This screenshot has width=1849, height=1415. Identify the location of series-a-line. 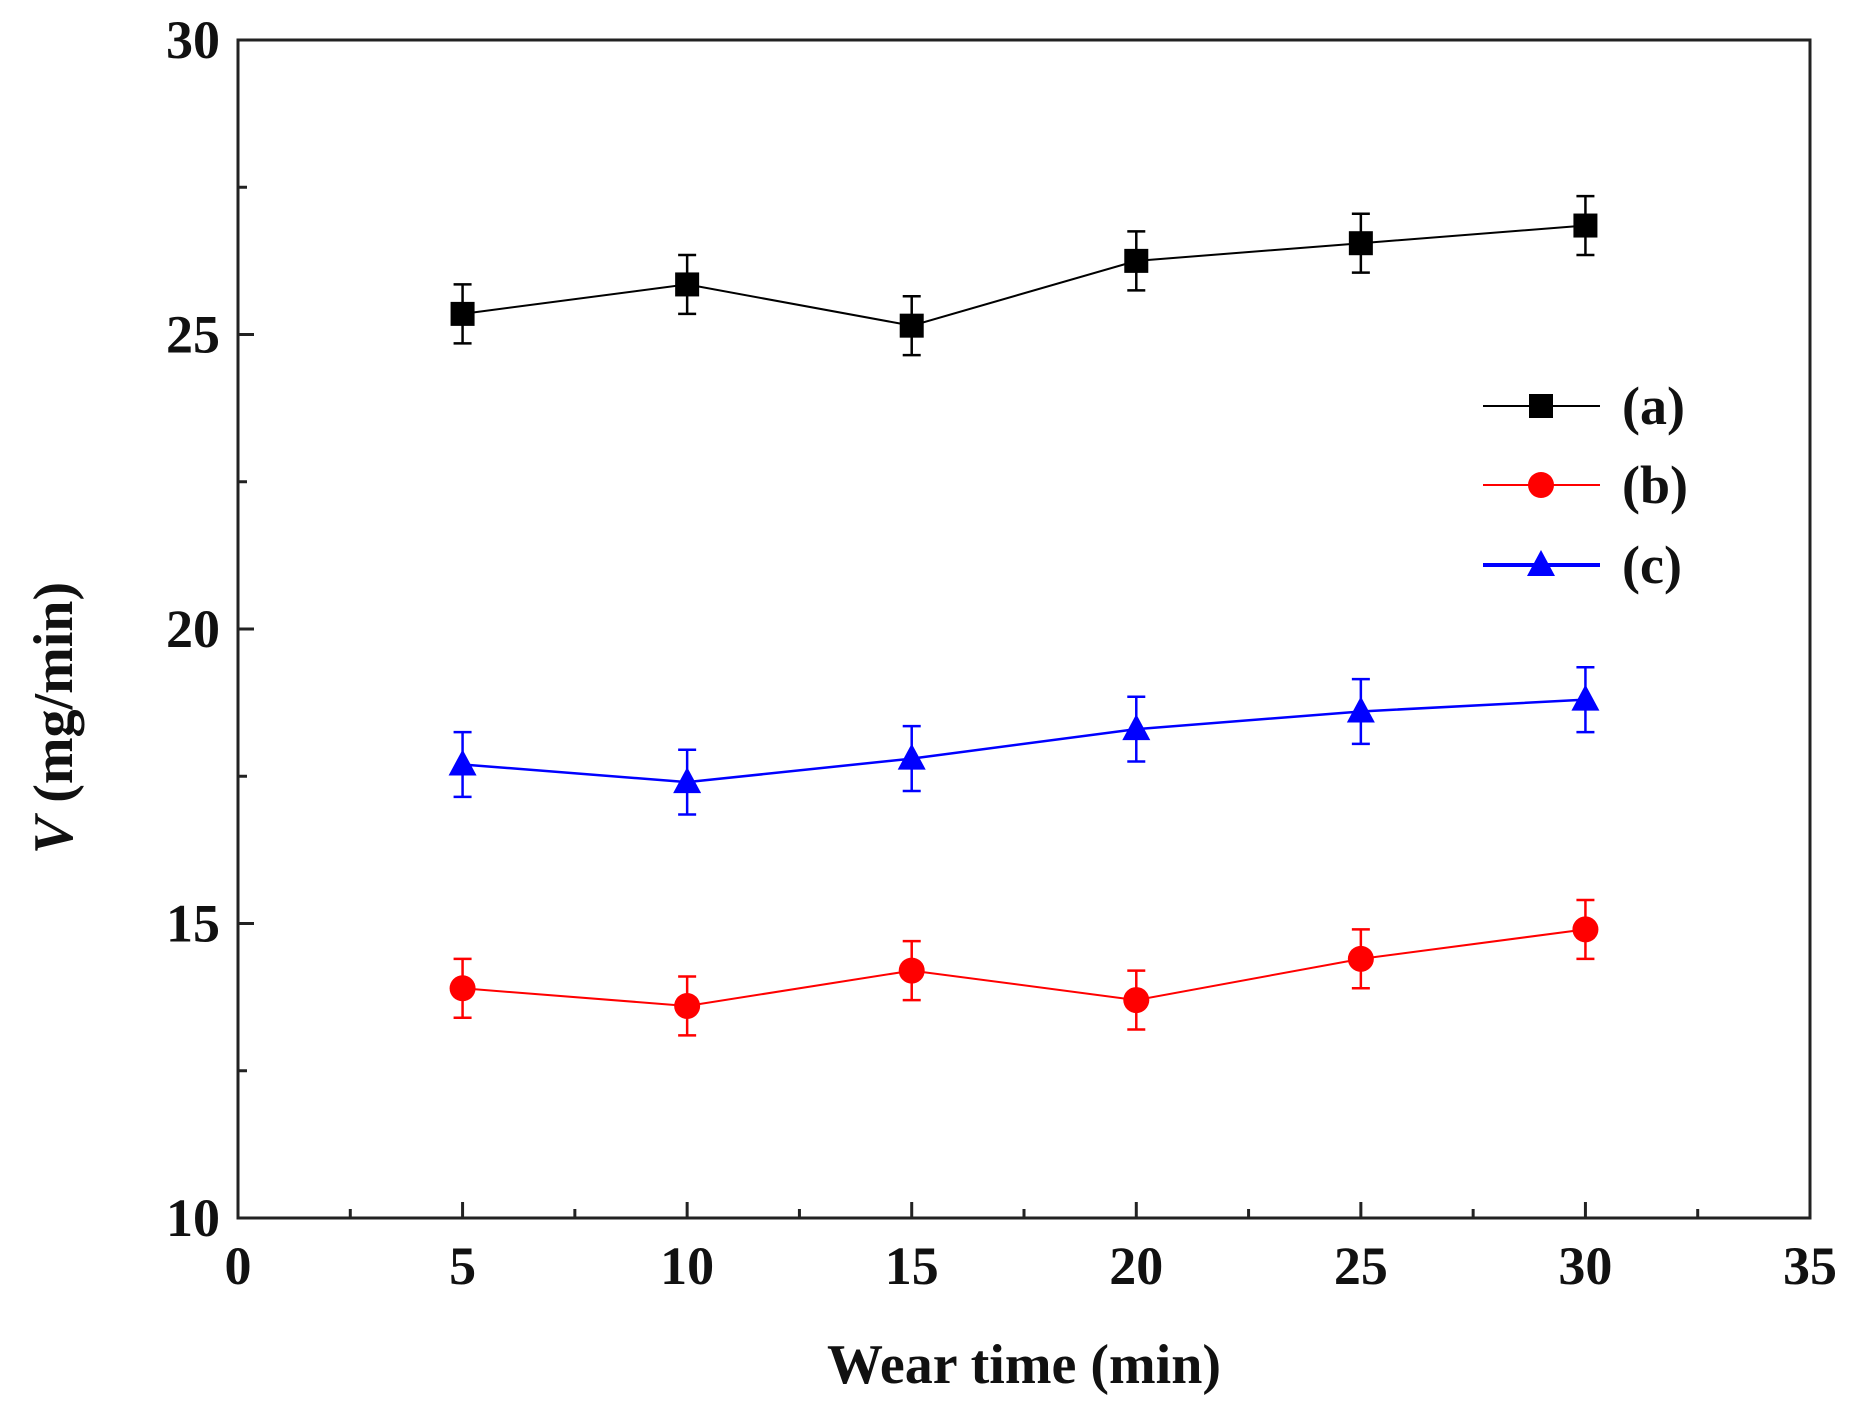
(1024, 275).